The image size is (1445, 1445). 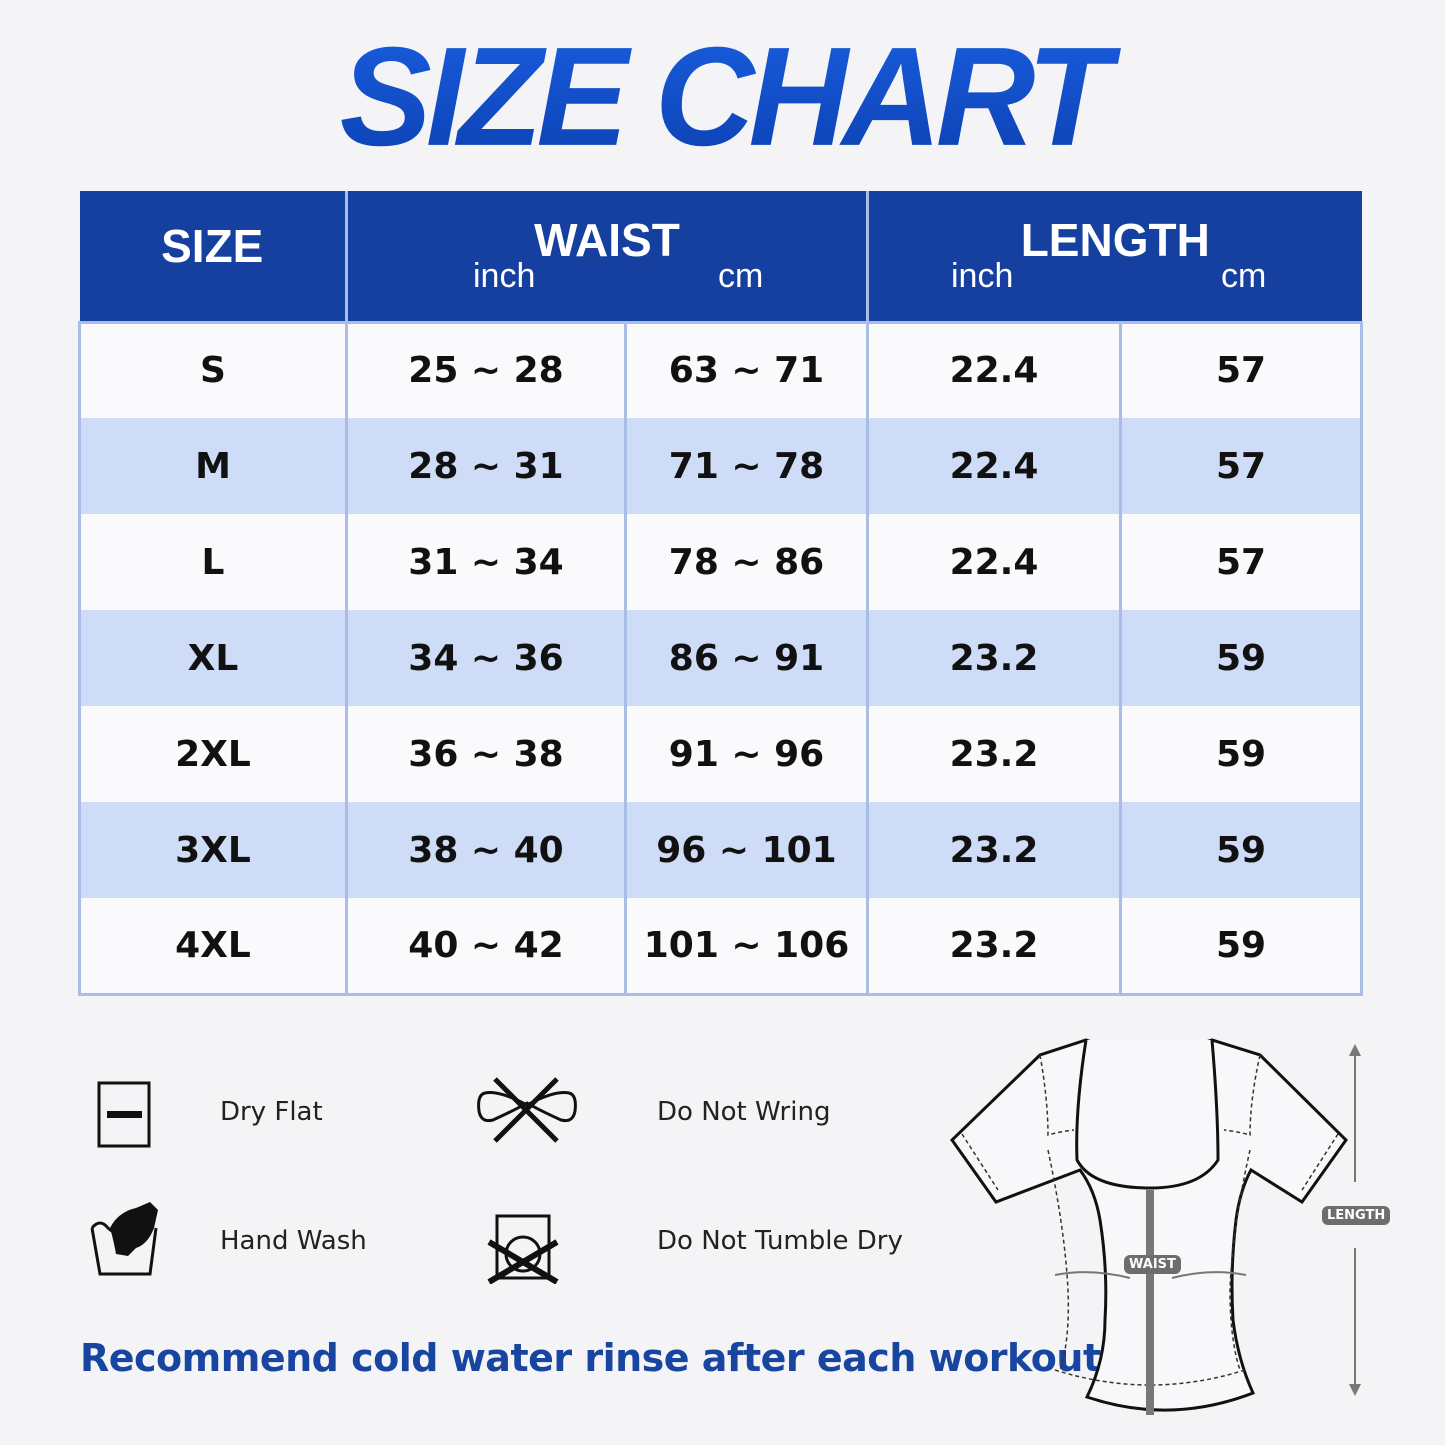 What do you see at coordinates (486, 466) in the screenshot?
I see `cell-waist-in: 28 ~ 31` at bounding box center [486, 466].